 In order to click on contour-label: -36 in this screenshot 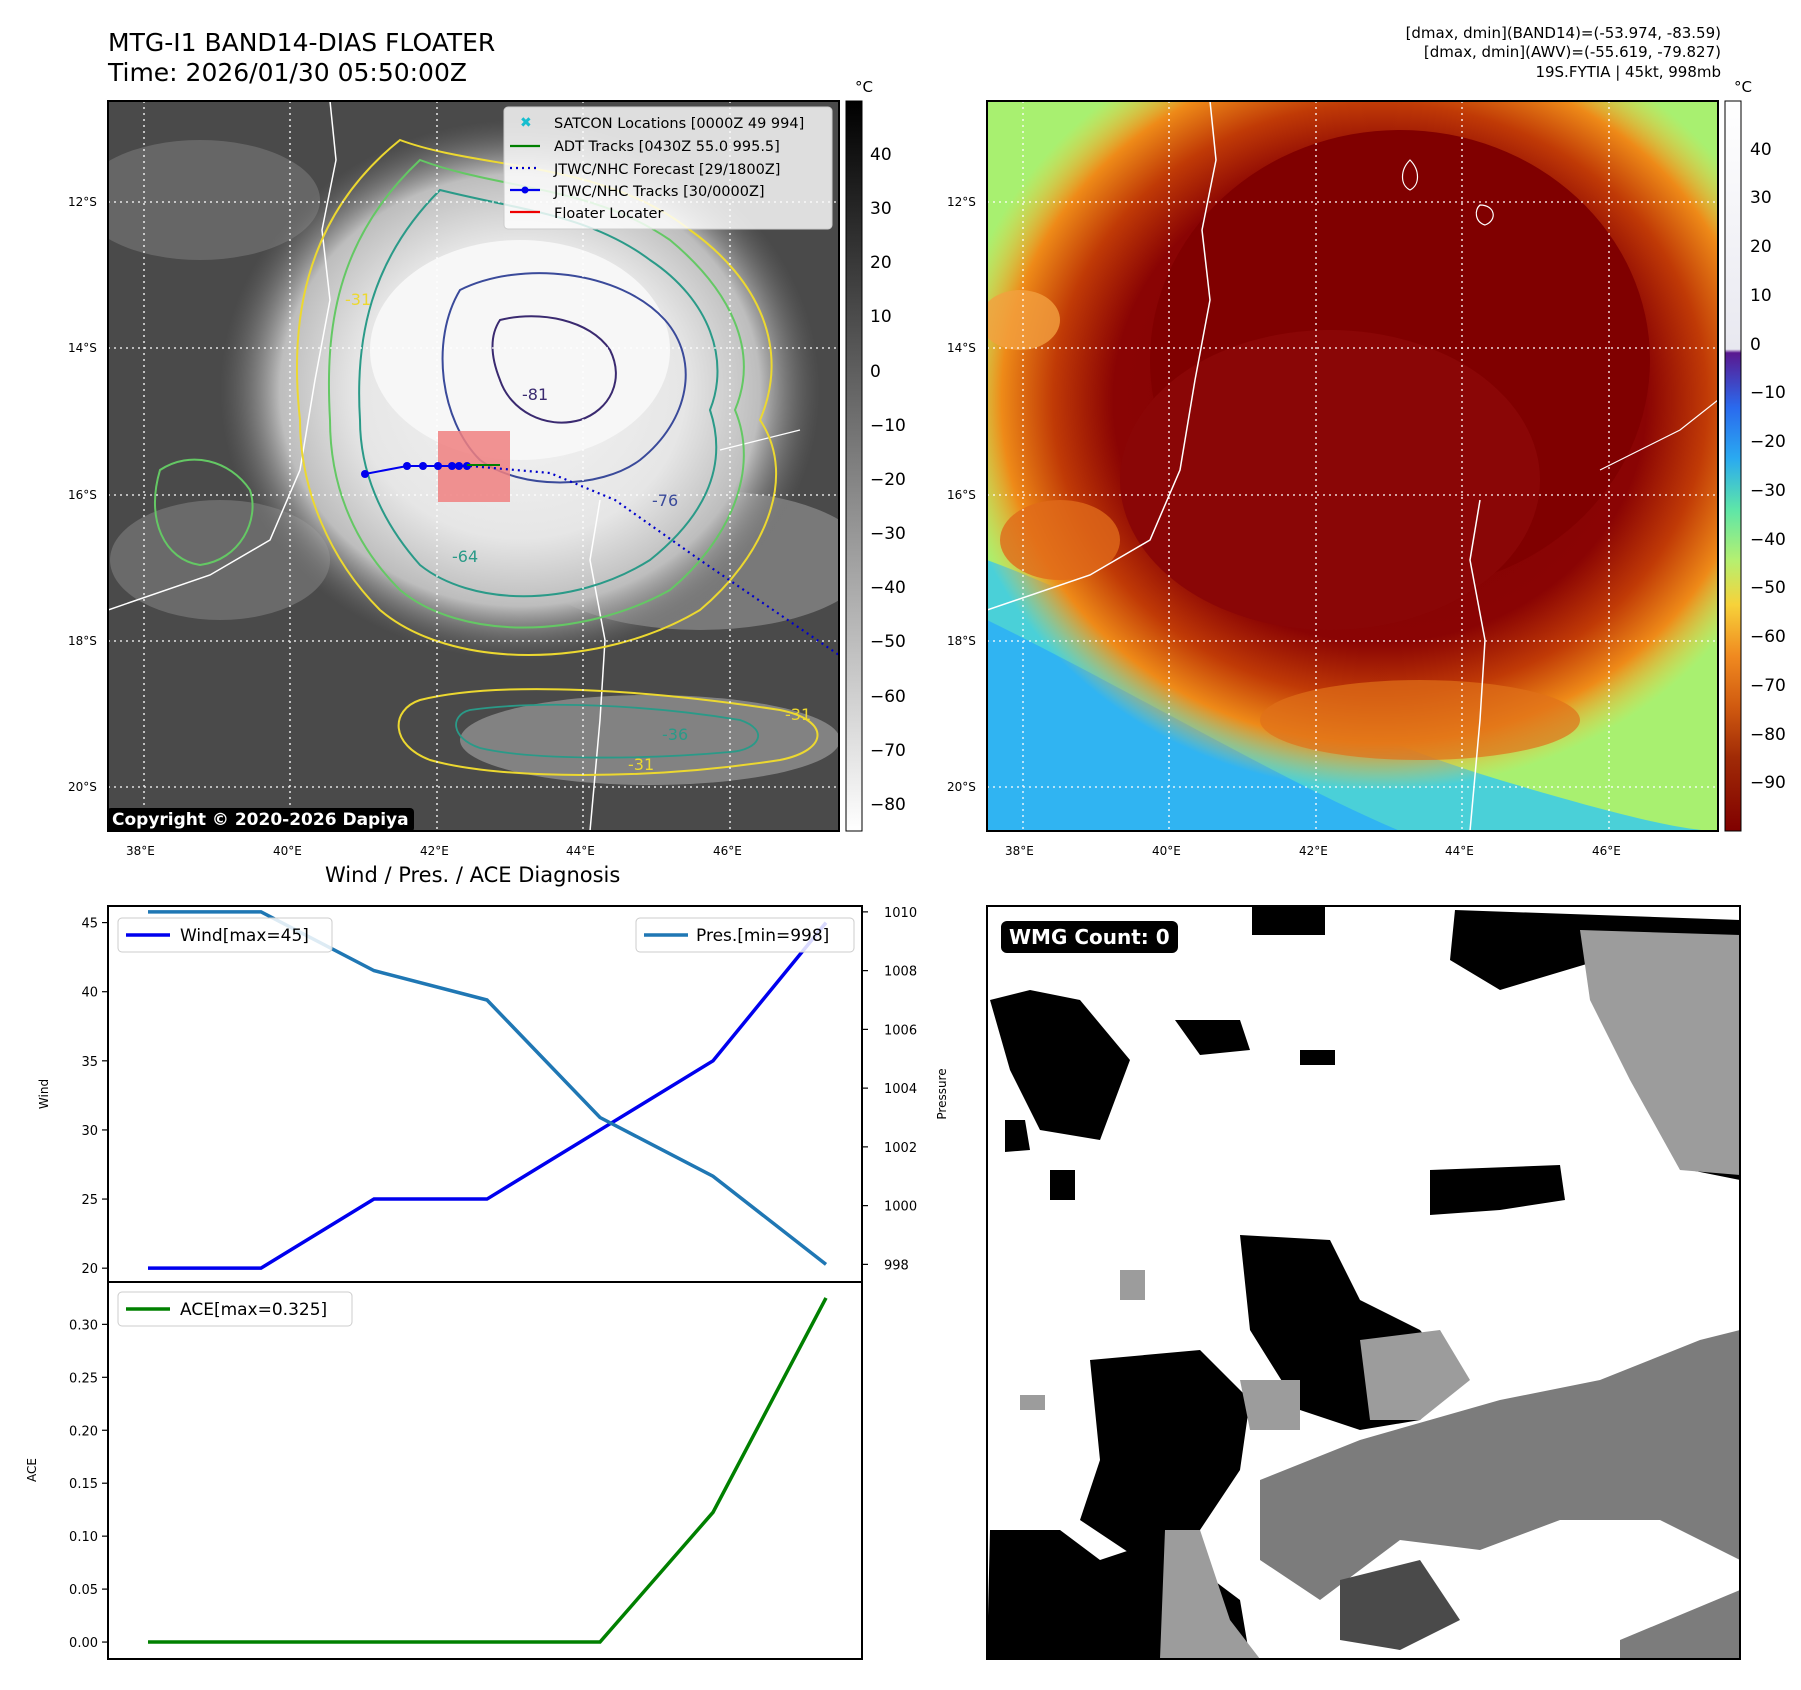, I will do `click(675, 734)`.